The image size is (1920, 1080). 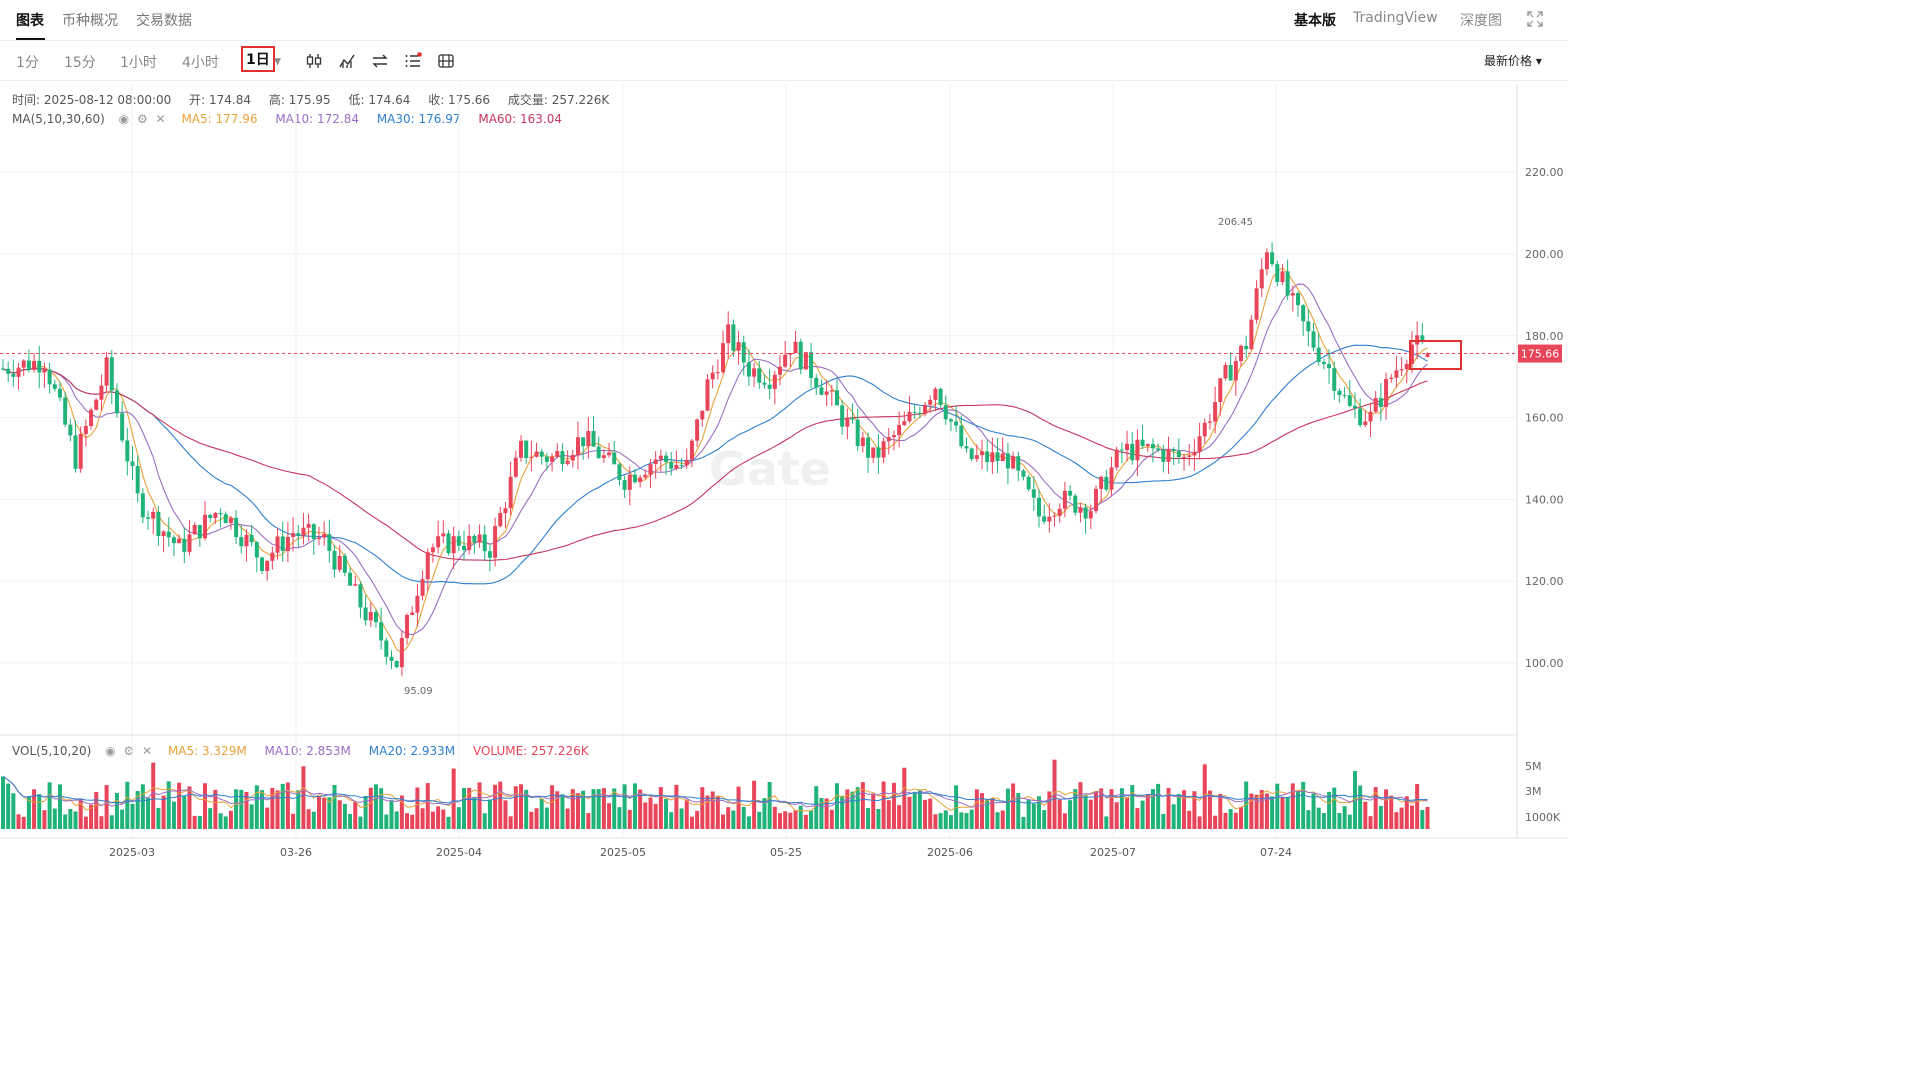 What do you see at coordinates (1481, 21) in the screenshot?
I see `tab-depth-chart: 深度图` at bounding box center [1481, 21].